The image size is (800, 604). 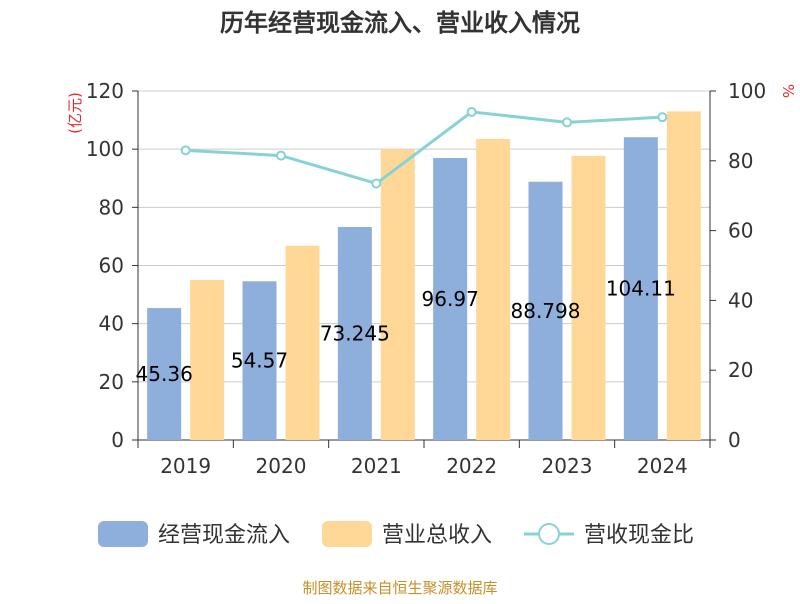 I want to click on legend-label: 营收现金比, so click(x=639, y=535).